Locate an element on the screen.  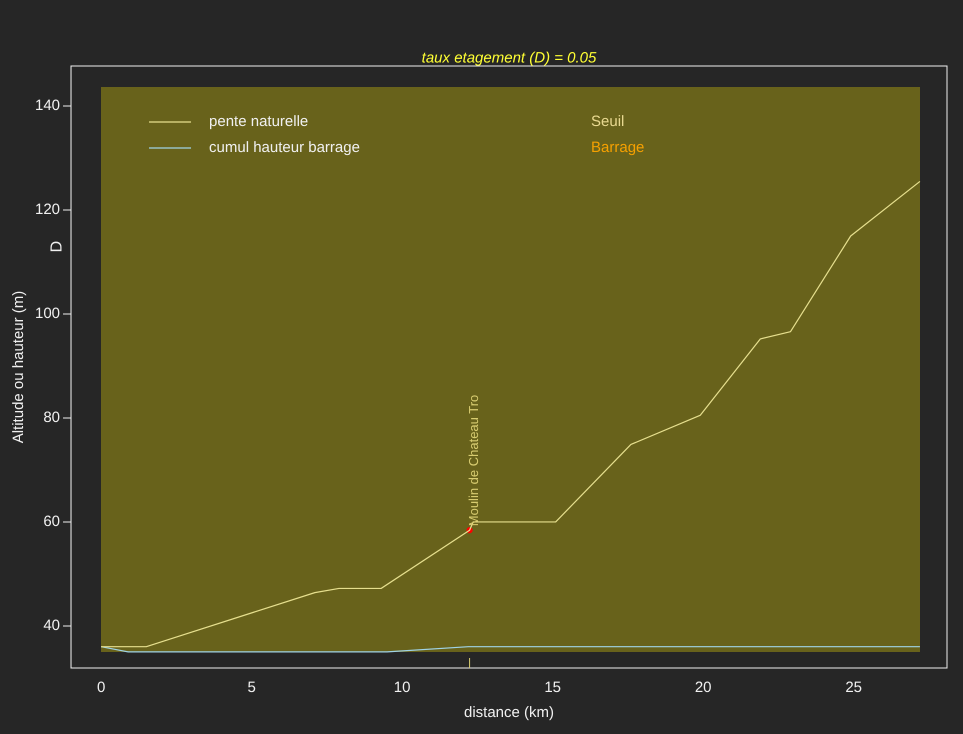
x-tick-label: 15 is located at coordinates (553, 687).